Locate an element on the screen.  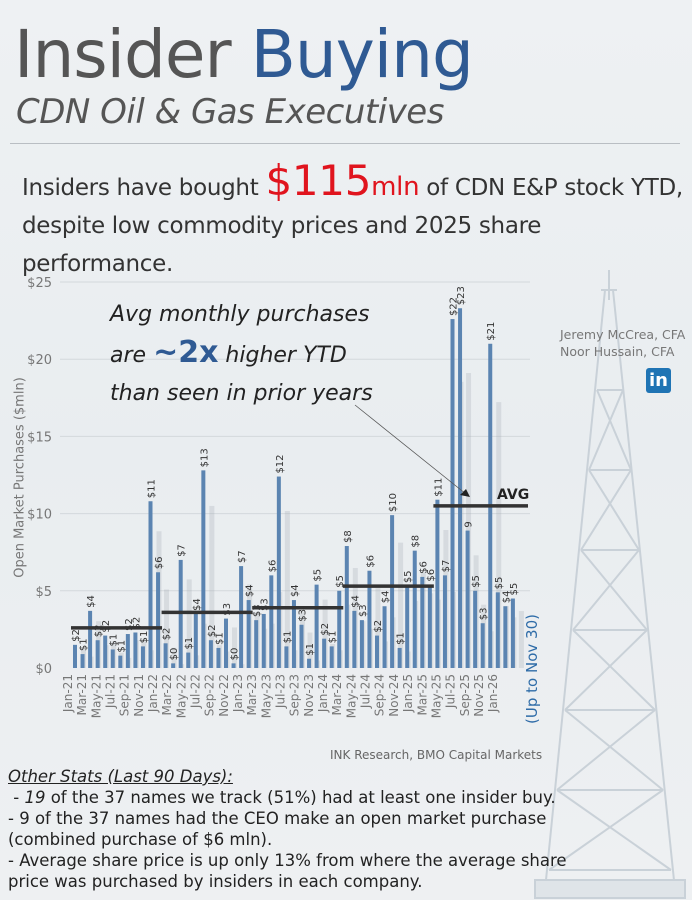
data-label: $11 is located at coordinates (438, 487).